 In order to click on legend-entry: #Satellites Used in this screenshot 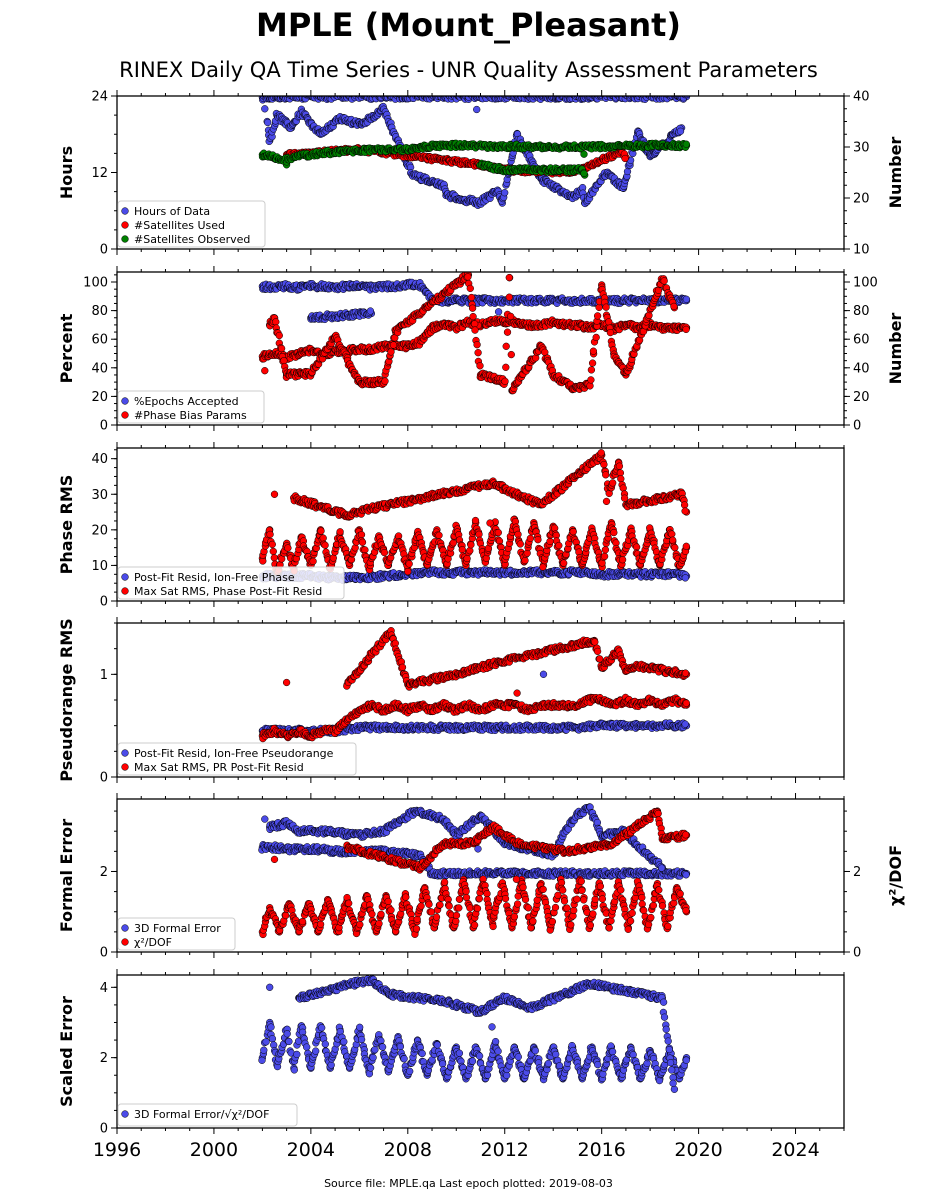, I will do `click(179, 225)`.